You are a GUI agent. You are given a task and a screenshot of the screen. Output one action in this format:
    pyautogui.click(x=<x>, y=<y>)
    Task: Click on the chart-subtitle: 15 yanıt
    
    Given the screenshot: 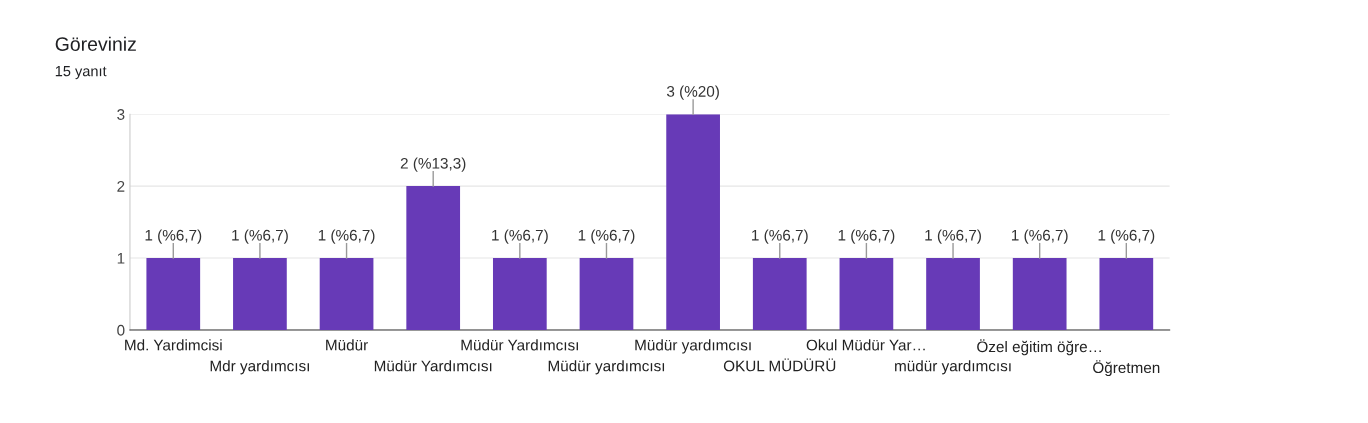 What is the action you would take?
    pyautogui.click(x=81, y=73)
    